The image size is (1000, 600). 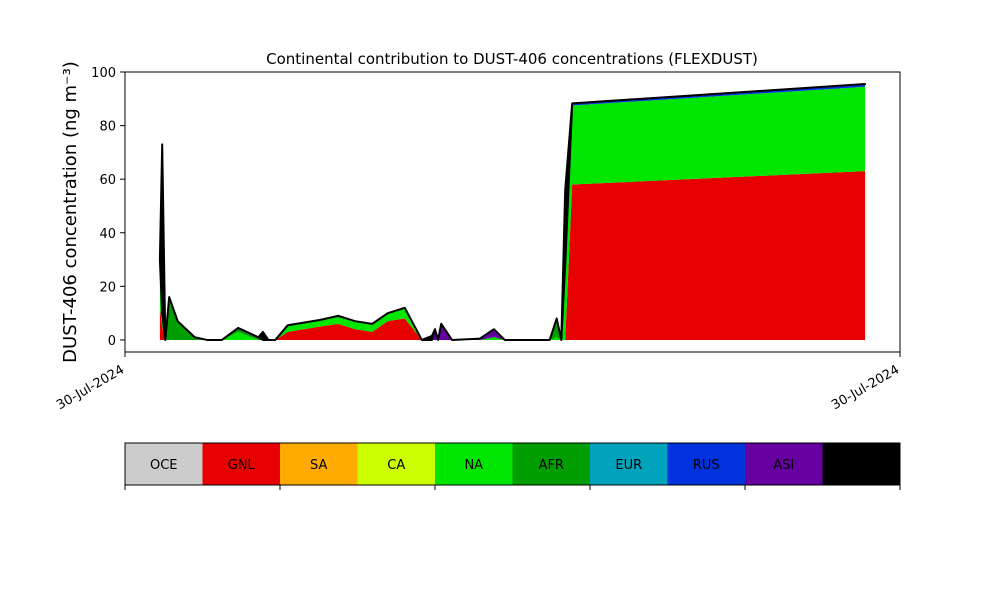 What do you see at coordinates (512, 487) in the screenshot?
I see `legend-ticks` at bounding box center [512, 487].